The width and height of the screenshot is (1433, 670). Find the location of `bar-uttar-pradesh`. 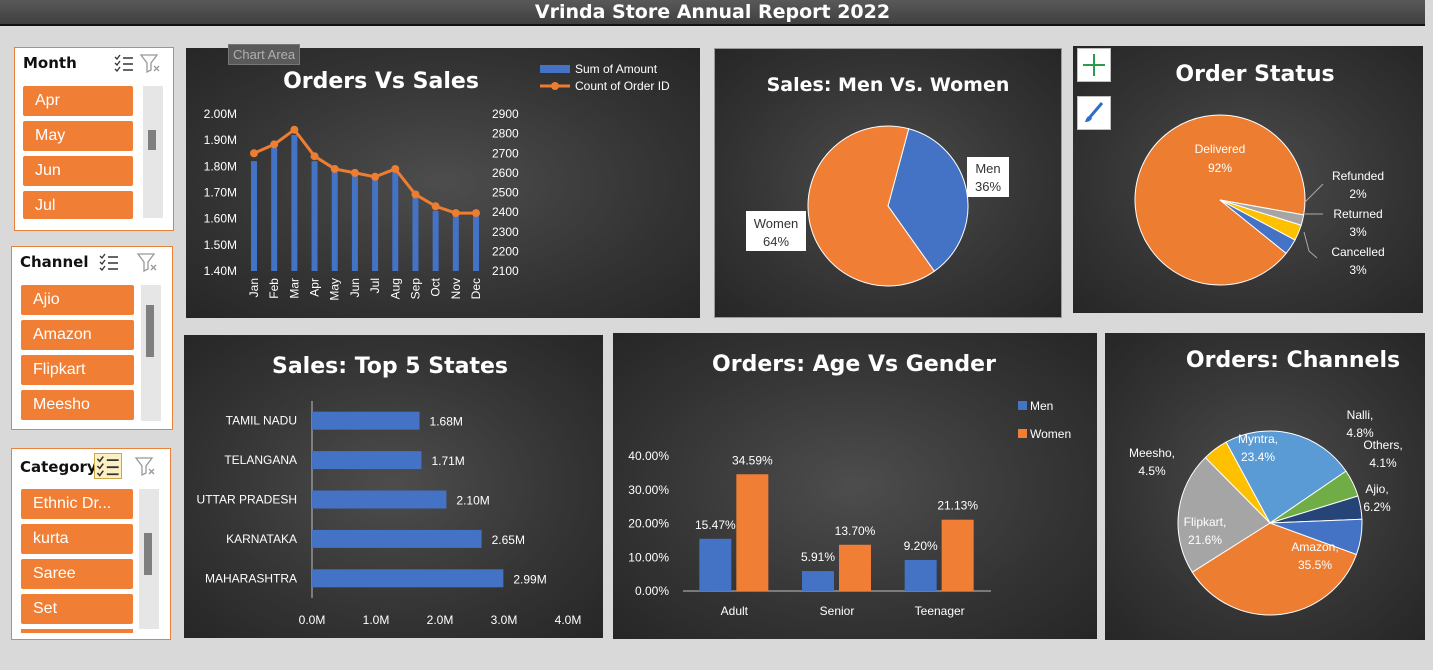

bar-uttar-pradesh is located at coordinates (379, 499).